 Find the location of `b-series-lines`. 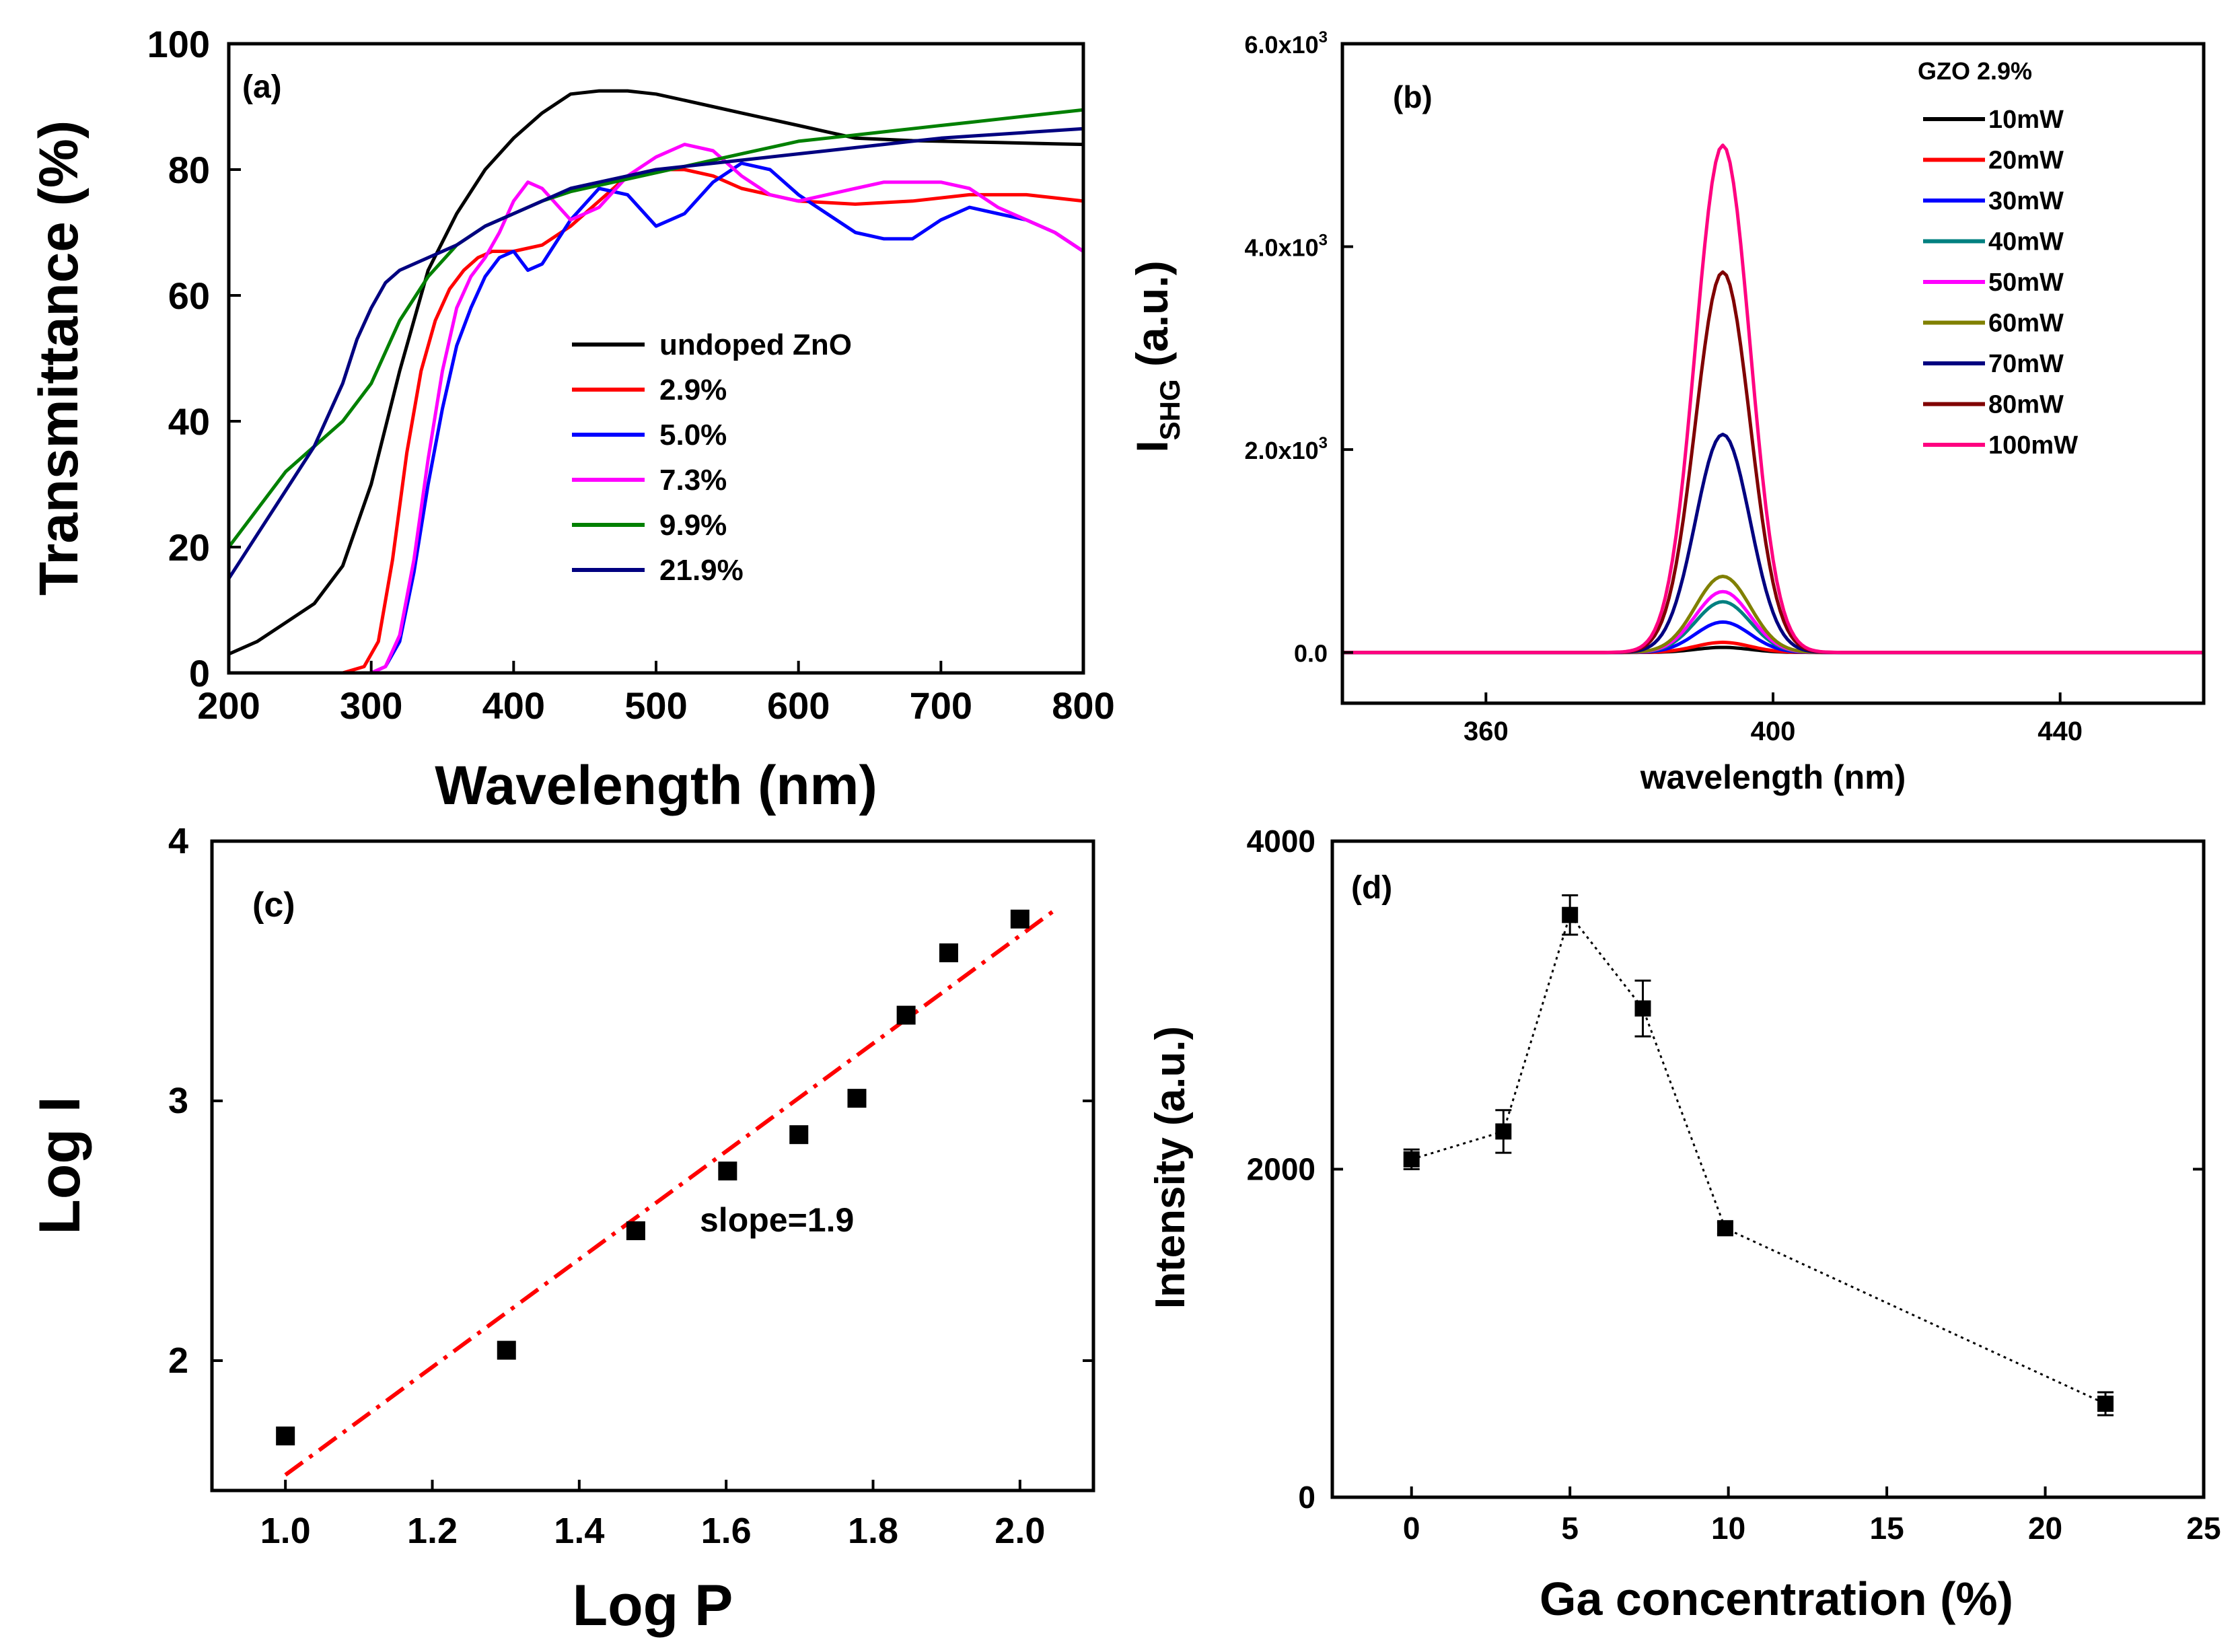

b-series-lines is located at coordinates (1773, 399).